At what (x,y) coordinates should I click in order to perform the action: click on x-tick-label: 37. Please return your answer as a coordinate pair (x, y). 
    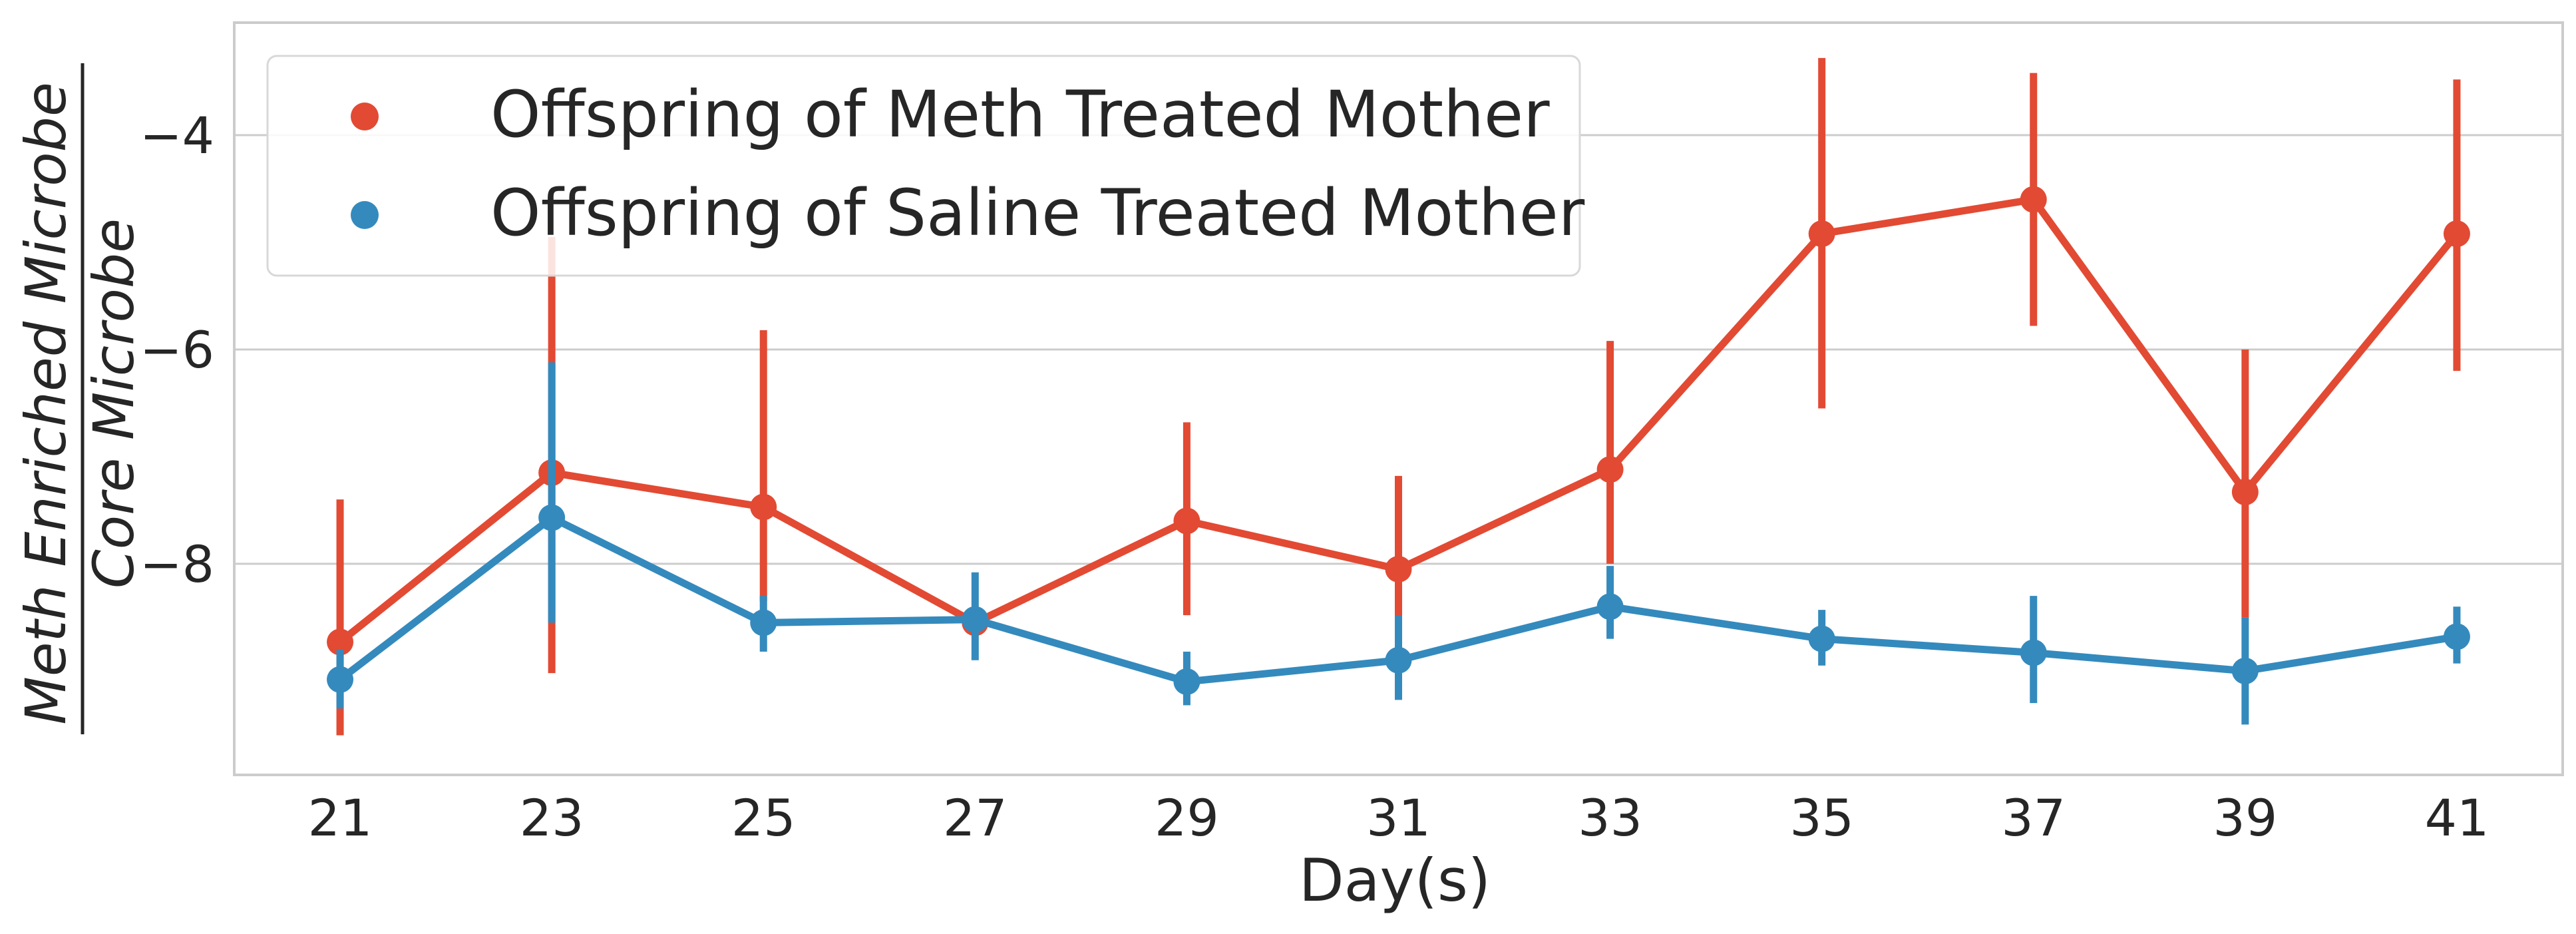
    Looking at the image, I should click on (2034, 818).